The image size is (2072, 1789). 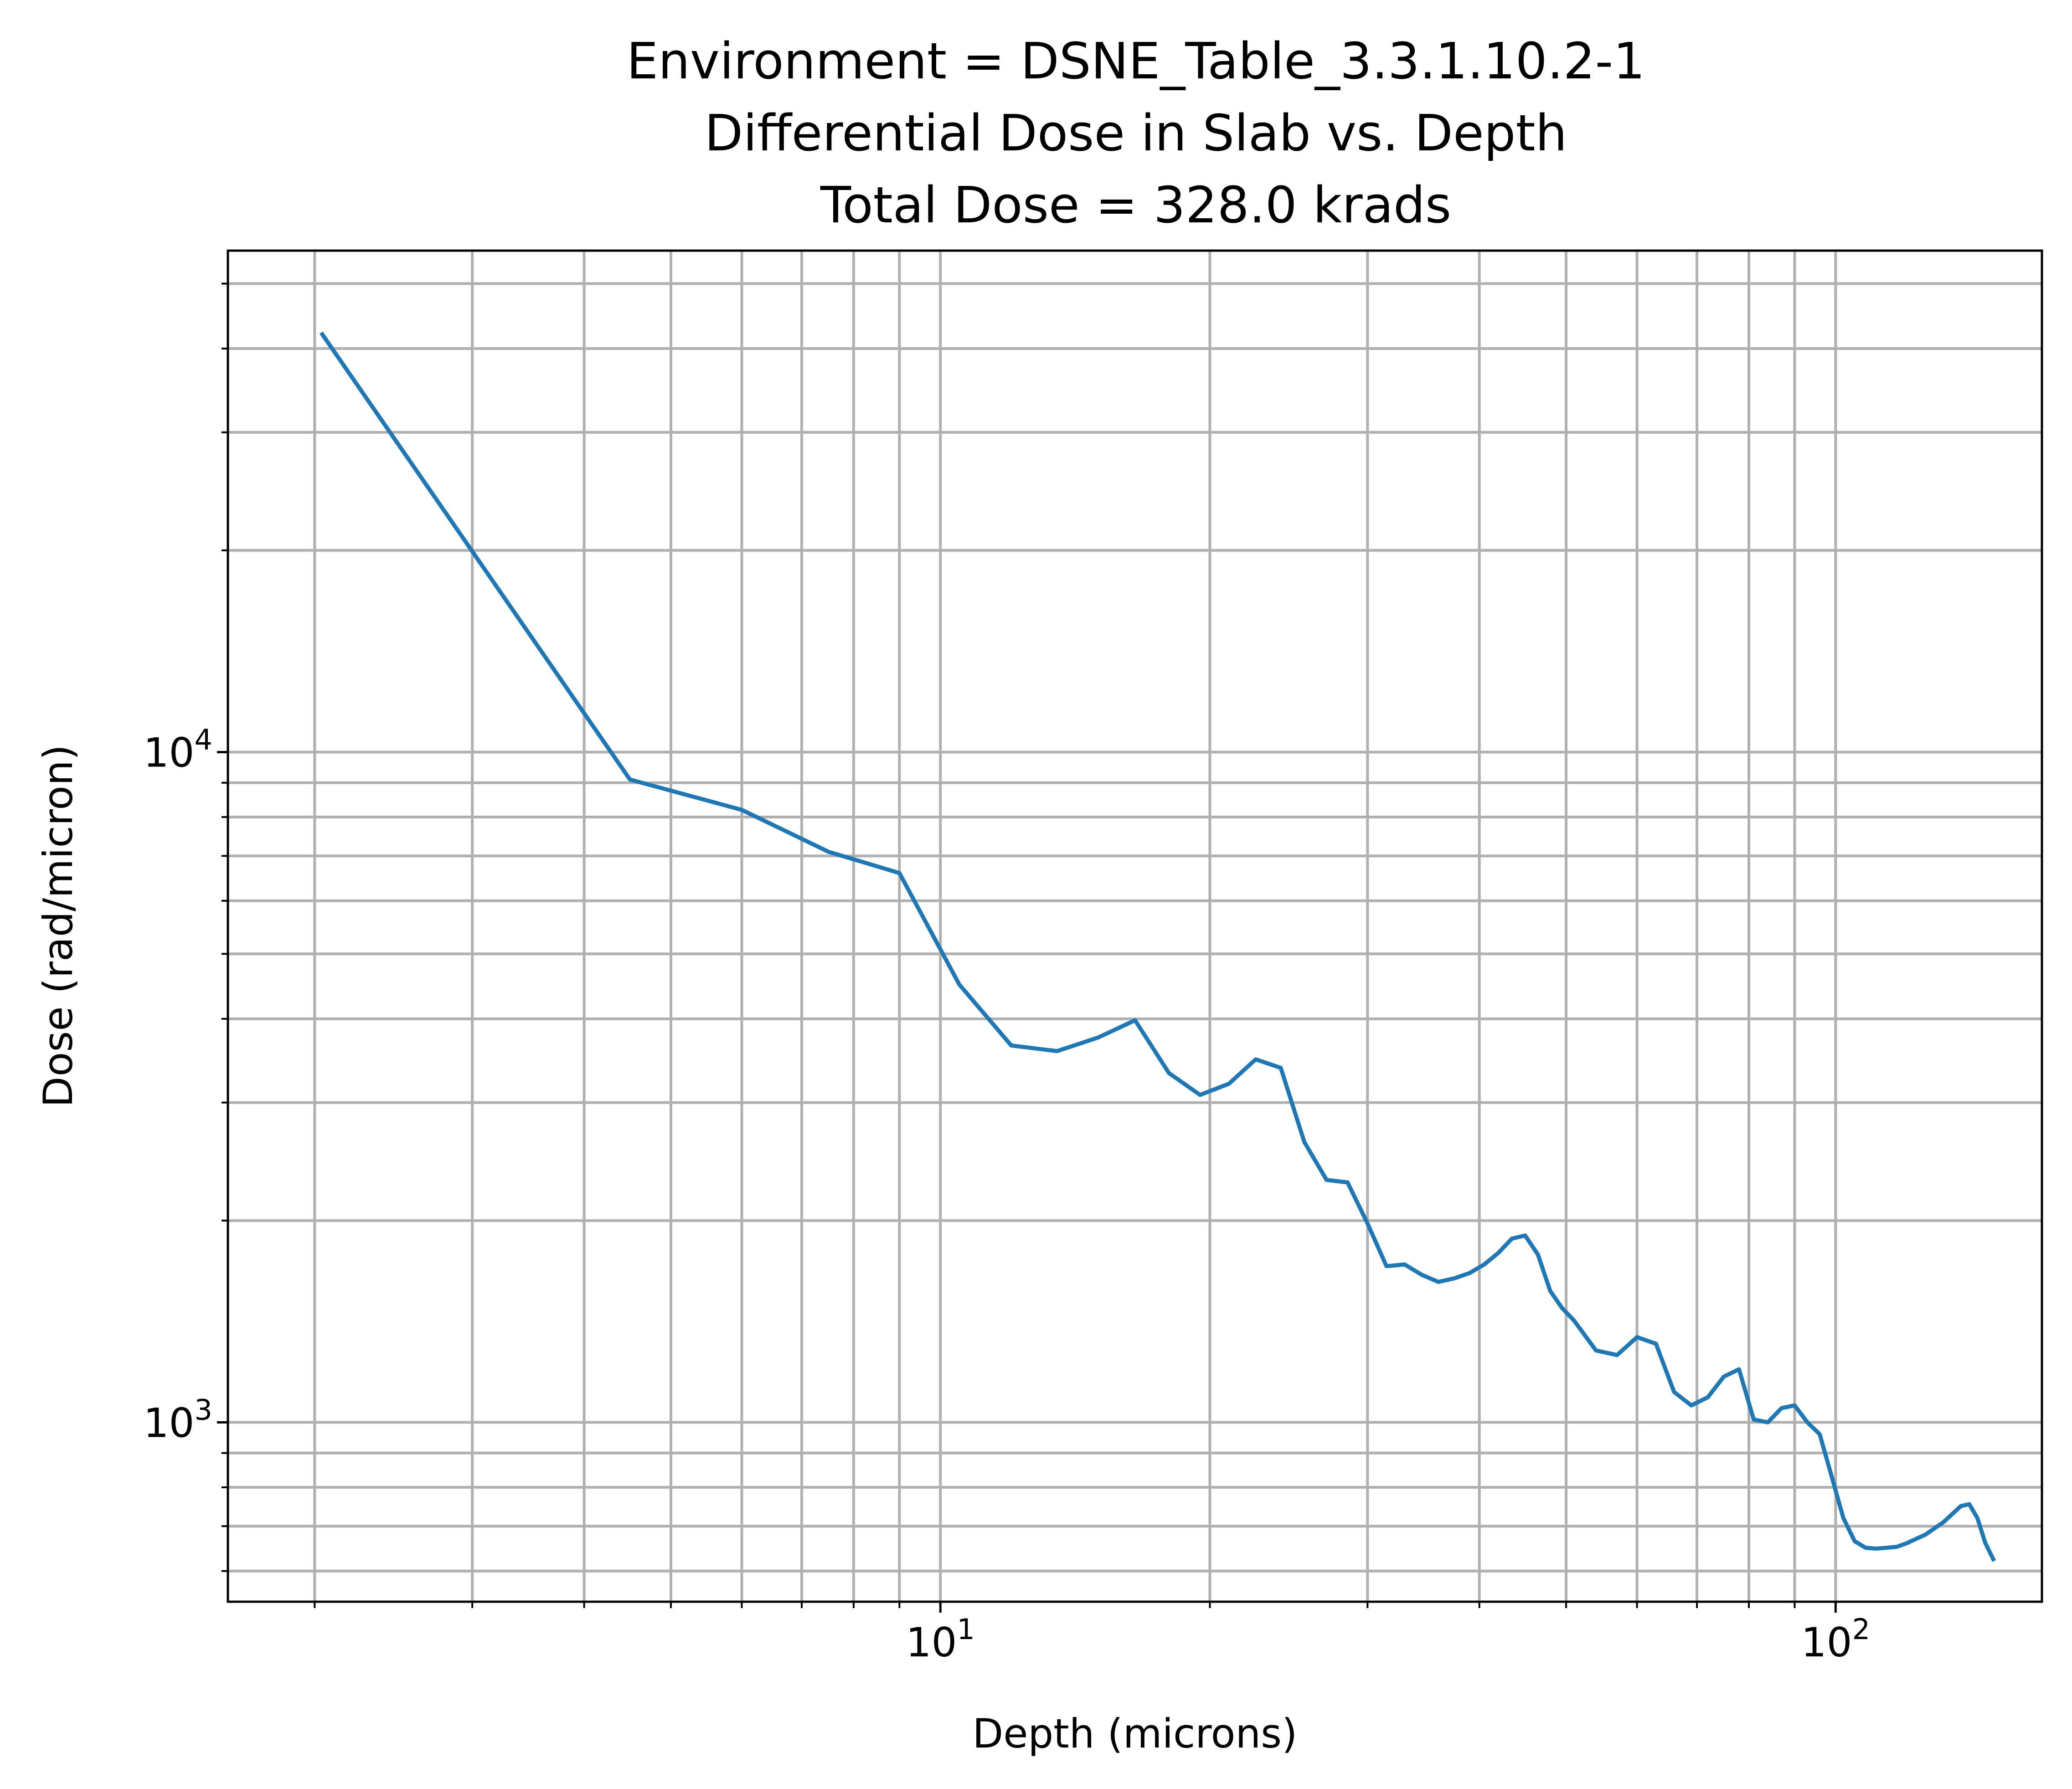 I want to click on y-tick-label: 10⁴, so click(x=178, y=749).